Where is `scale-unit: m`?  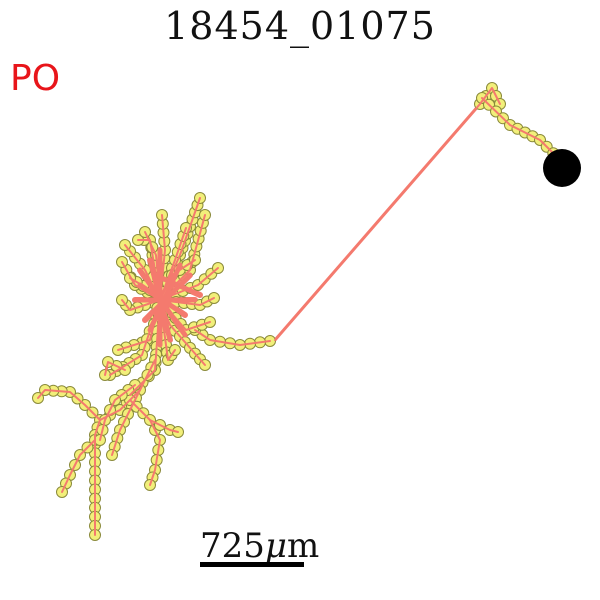
scale-unit: m is located at coordinates (303, 546).